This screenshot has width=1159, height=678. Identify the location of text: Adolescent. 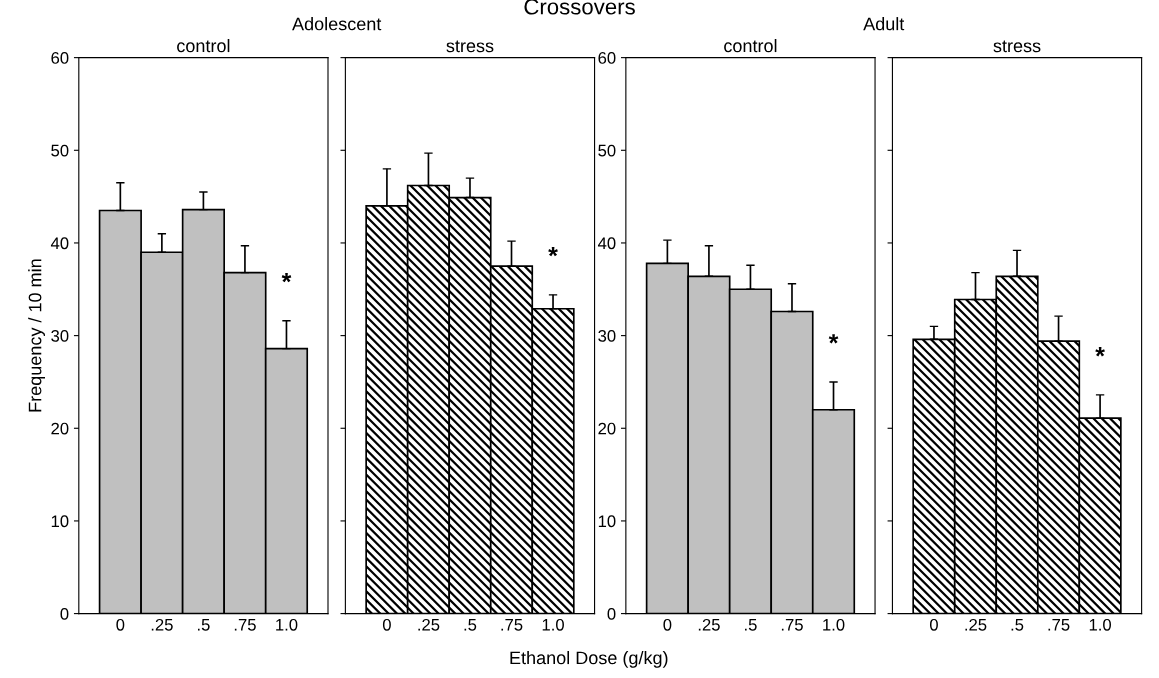
(337, 24).